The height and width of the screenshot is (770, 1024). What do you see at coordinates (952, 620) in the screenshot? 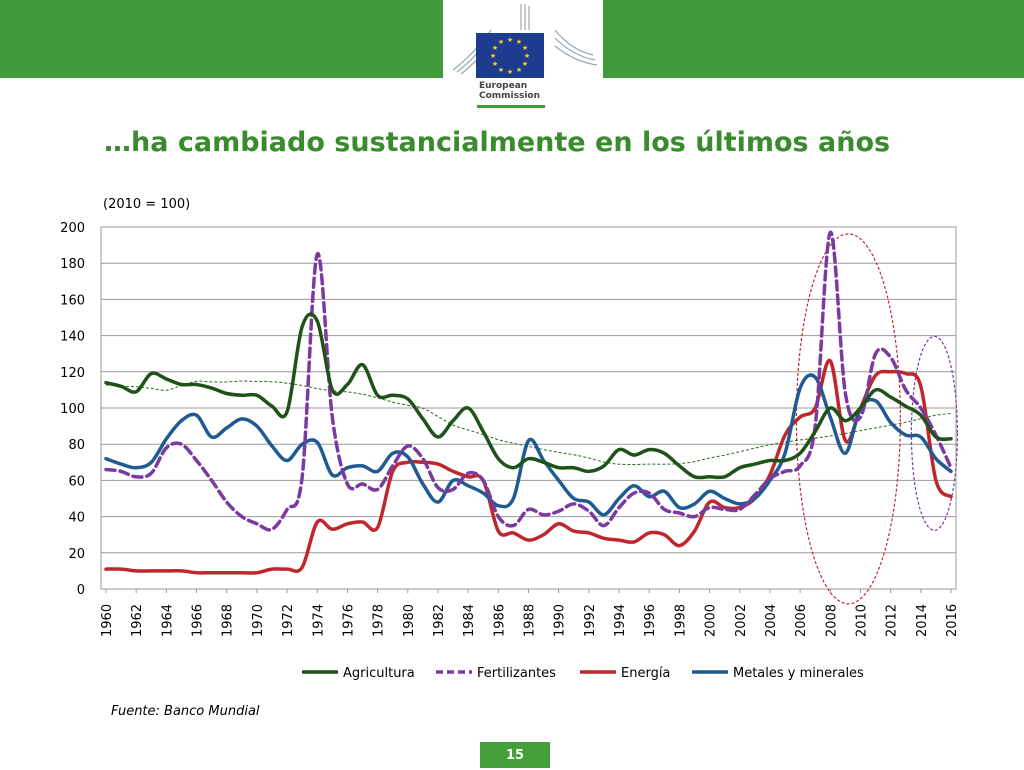
I see `x-tick-label: 2016` at bounding box center [952, 620].